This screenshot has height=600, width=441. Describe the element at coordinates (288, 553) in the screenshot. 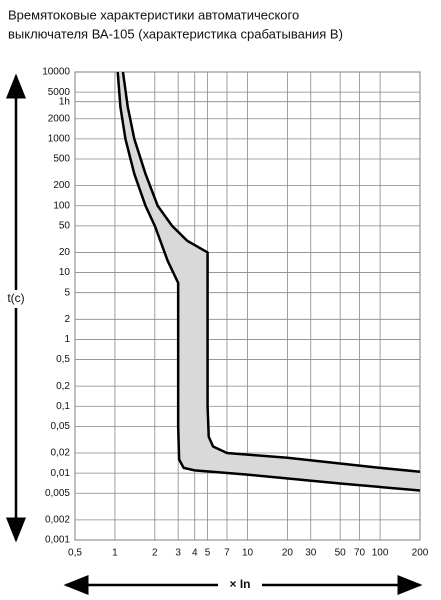

I see `x-tick-label: 20` at that location.